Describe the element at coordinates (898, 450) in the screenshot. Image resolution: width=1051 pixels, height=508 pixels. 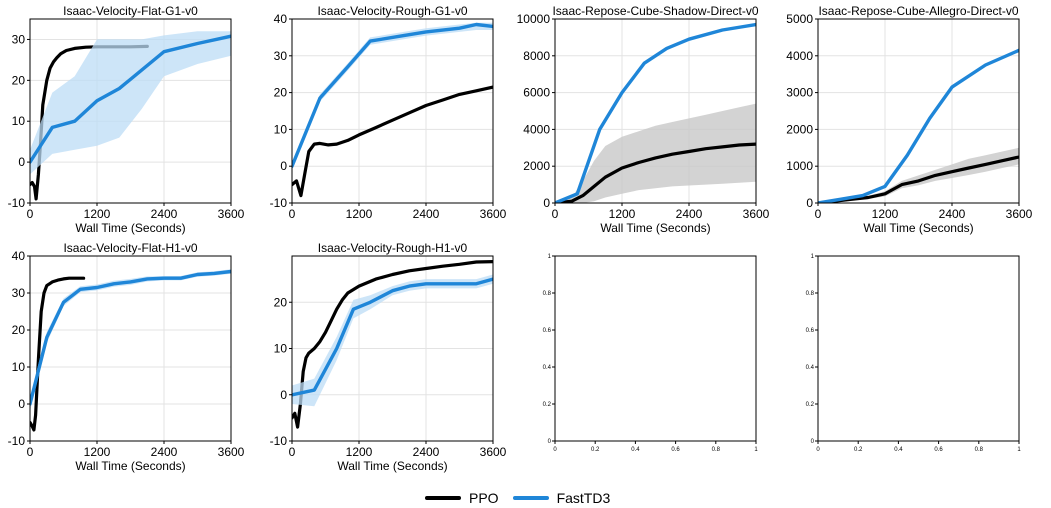
I see `x-tick-label-2: 0.4` at that location.